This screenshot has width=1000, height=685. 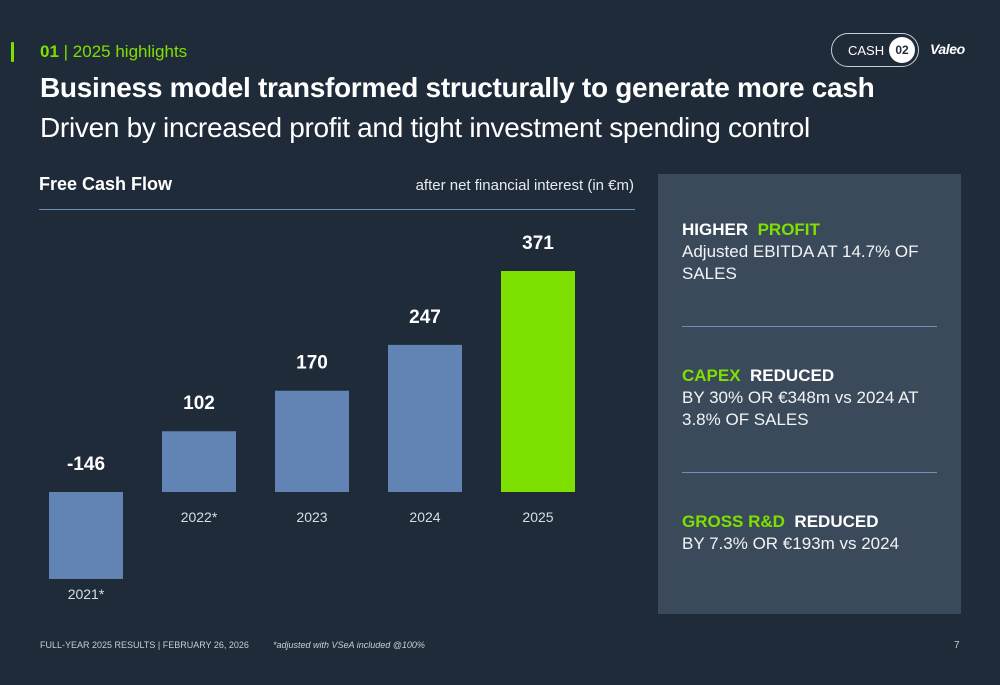 What do you see at coordinates (86, 464) in the screenshot?
I see `value-label: -146` at bounding box center [86, 464].